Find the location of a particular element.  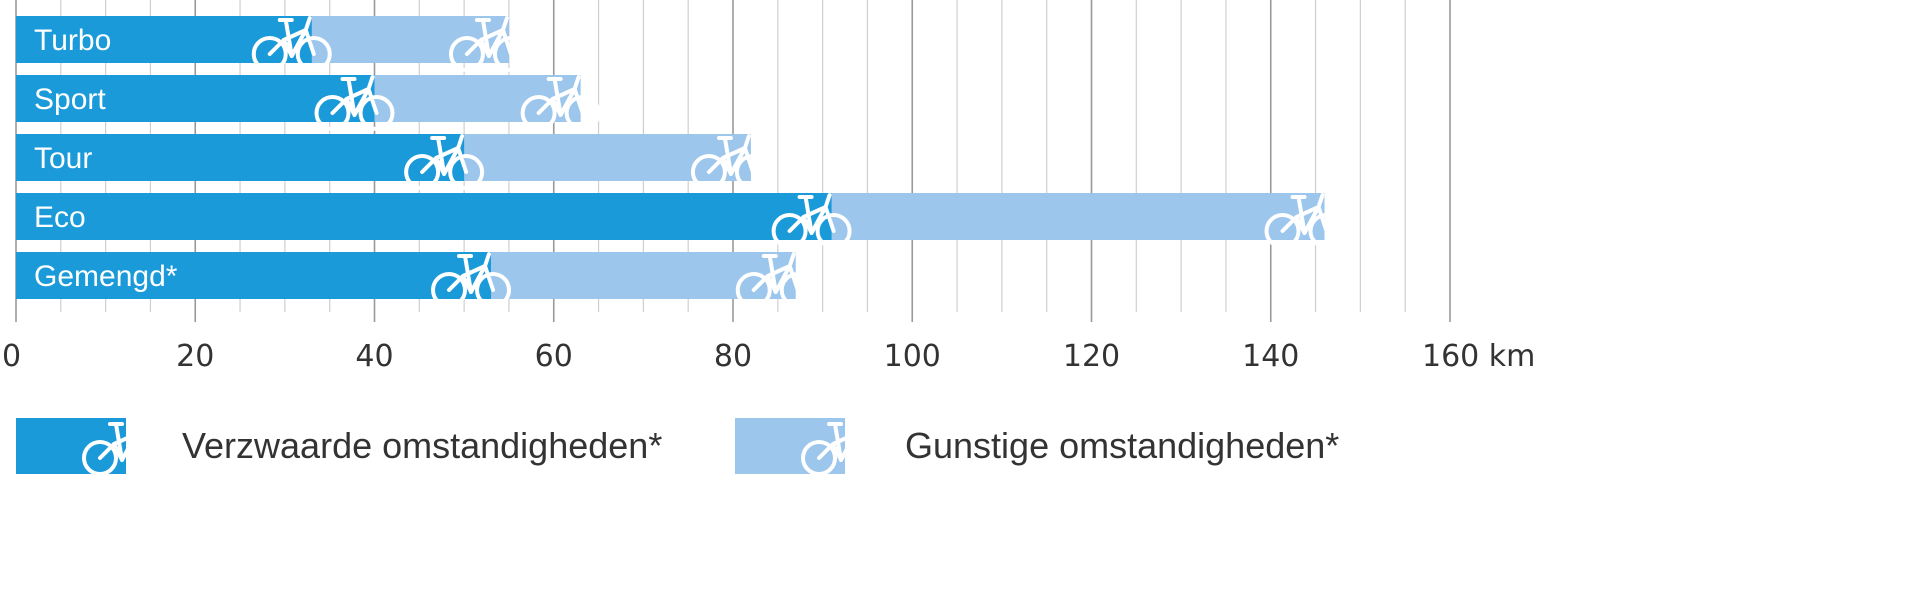

x-tick-label: 100 is located at coordinates (912, 356).